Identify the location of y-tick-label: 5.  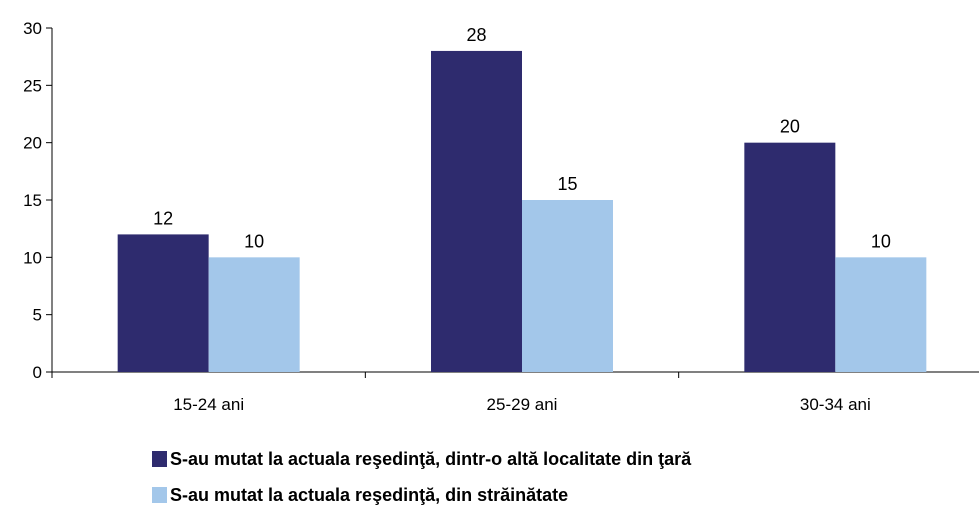
(37, 315).